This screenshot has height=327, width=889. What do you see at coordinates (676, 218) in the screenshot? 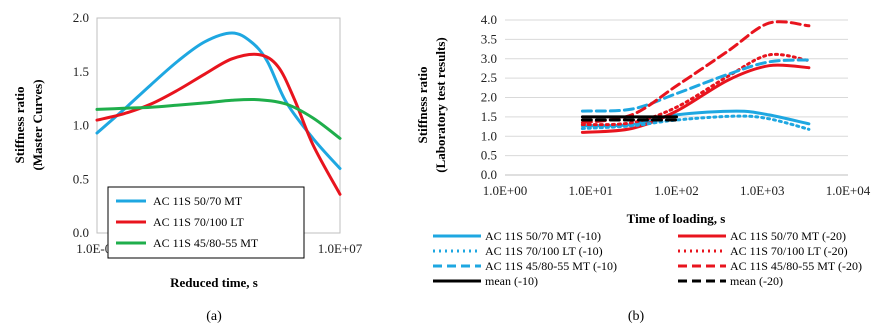
I see `x-axis-label-b: Time of loading, s` at bounding box center [676, 218].